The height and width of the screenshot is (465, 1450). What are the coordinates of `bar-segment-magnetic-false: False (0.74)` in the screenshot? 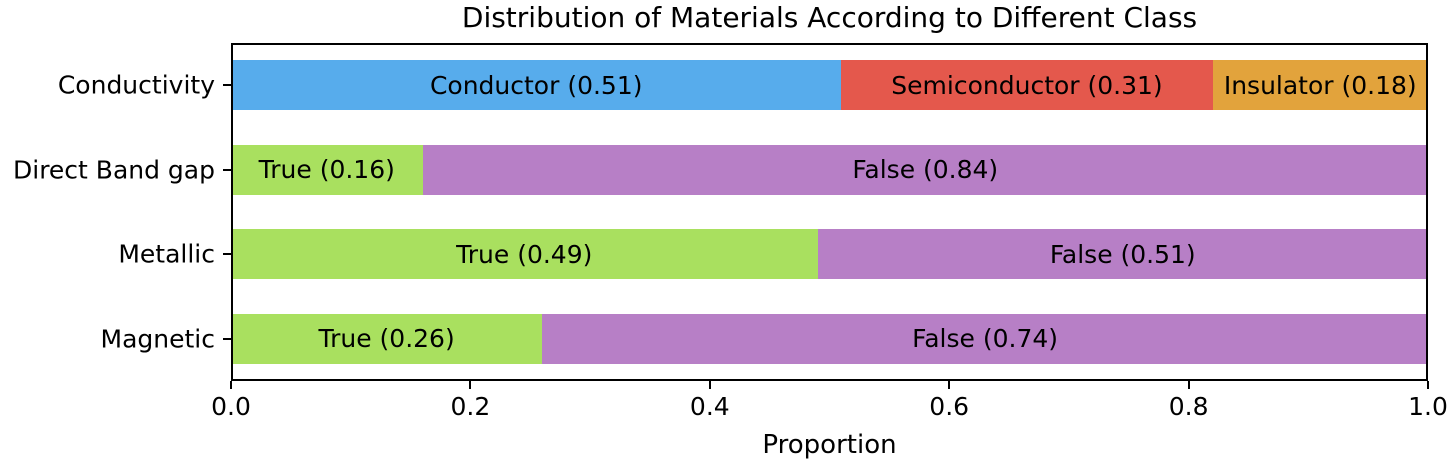 It's located at (985, 338).